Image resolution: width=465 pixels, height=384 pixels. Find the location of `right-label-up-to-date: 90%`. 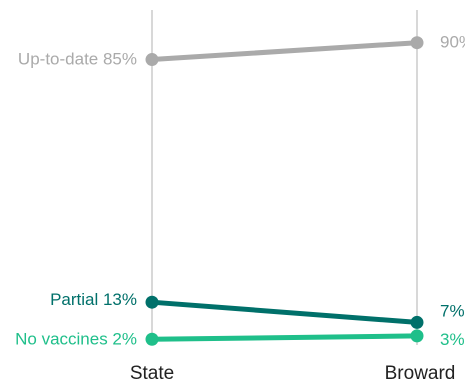

right-label-up-to-date: 90% is located at coordinates (452, 42).